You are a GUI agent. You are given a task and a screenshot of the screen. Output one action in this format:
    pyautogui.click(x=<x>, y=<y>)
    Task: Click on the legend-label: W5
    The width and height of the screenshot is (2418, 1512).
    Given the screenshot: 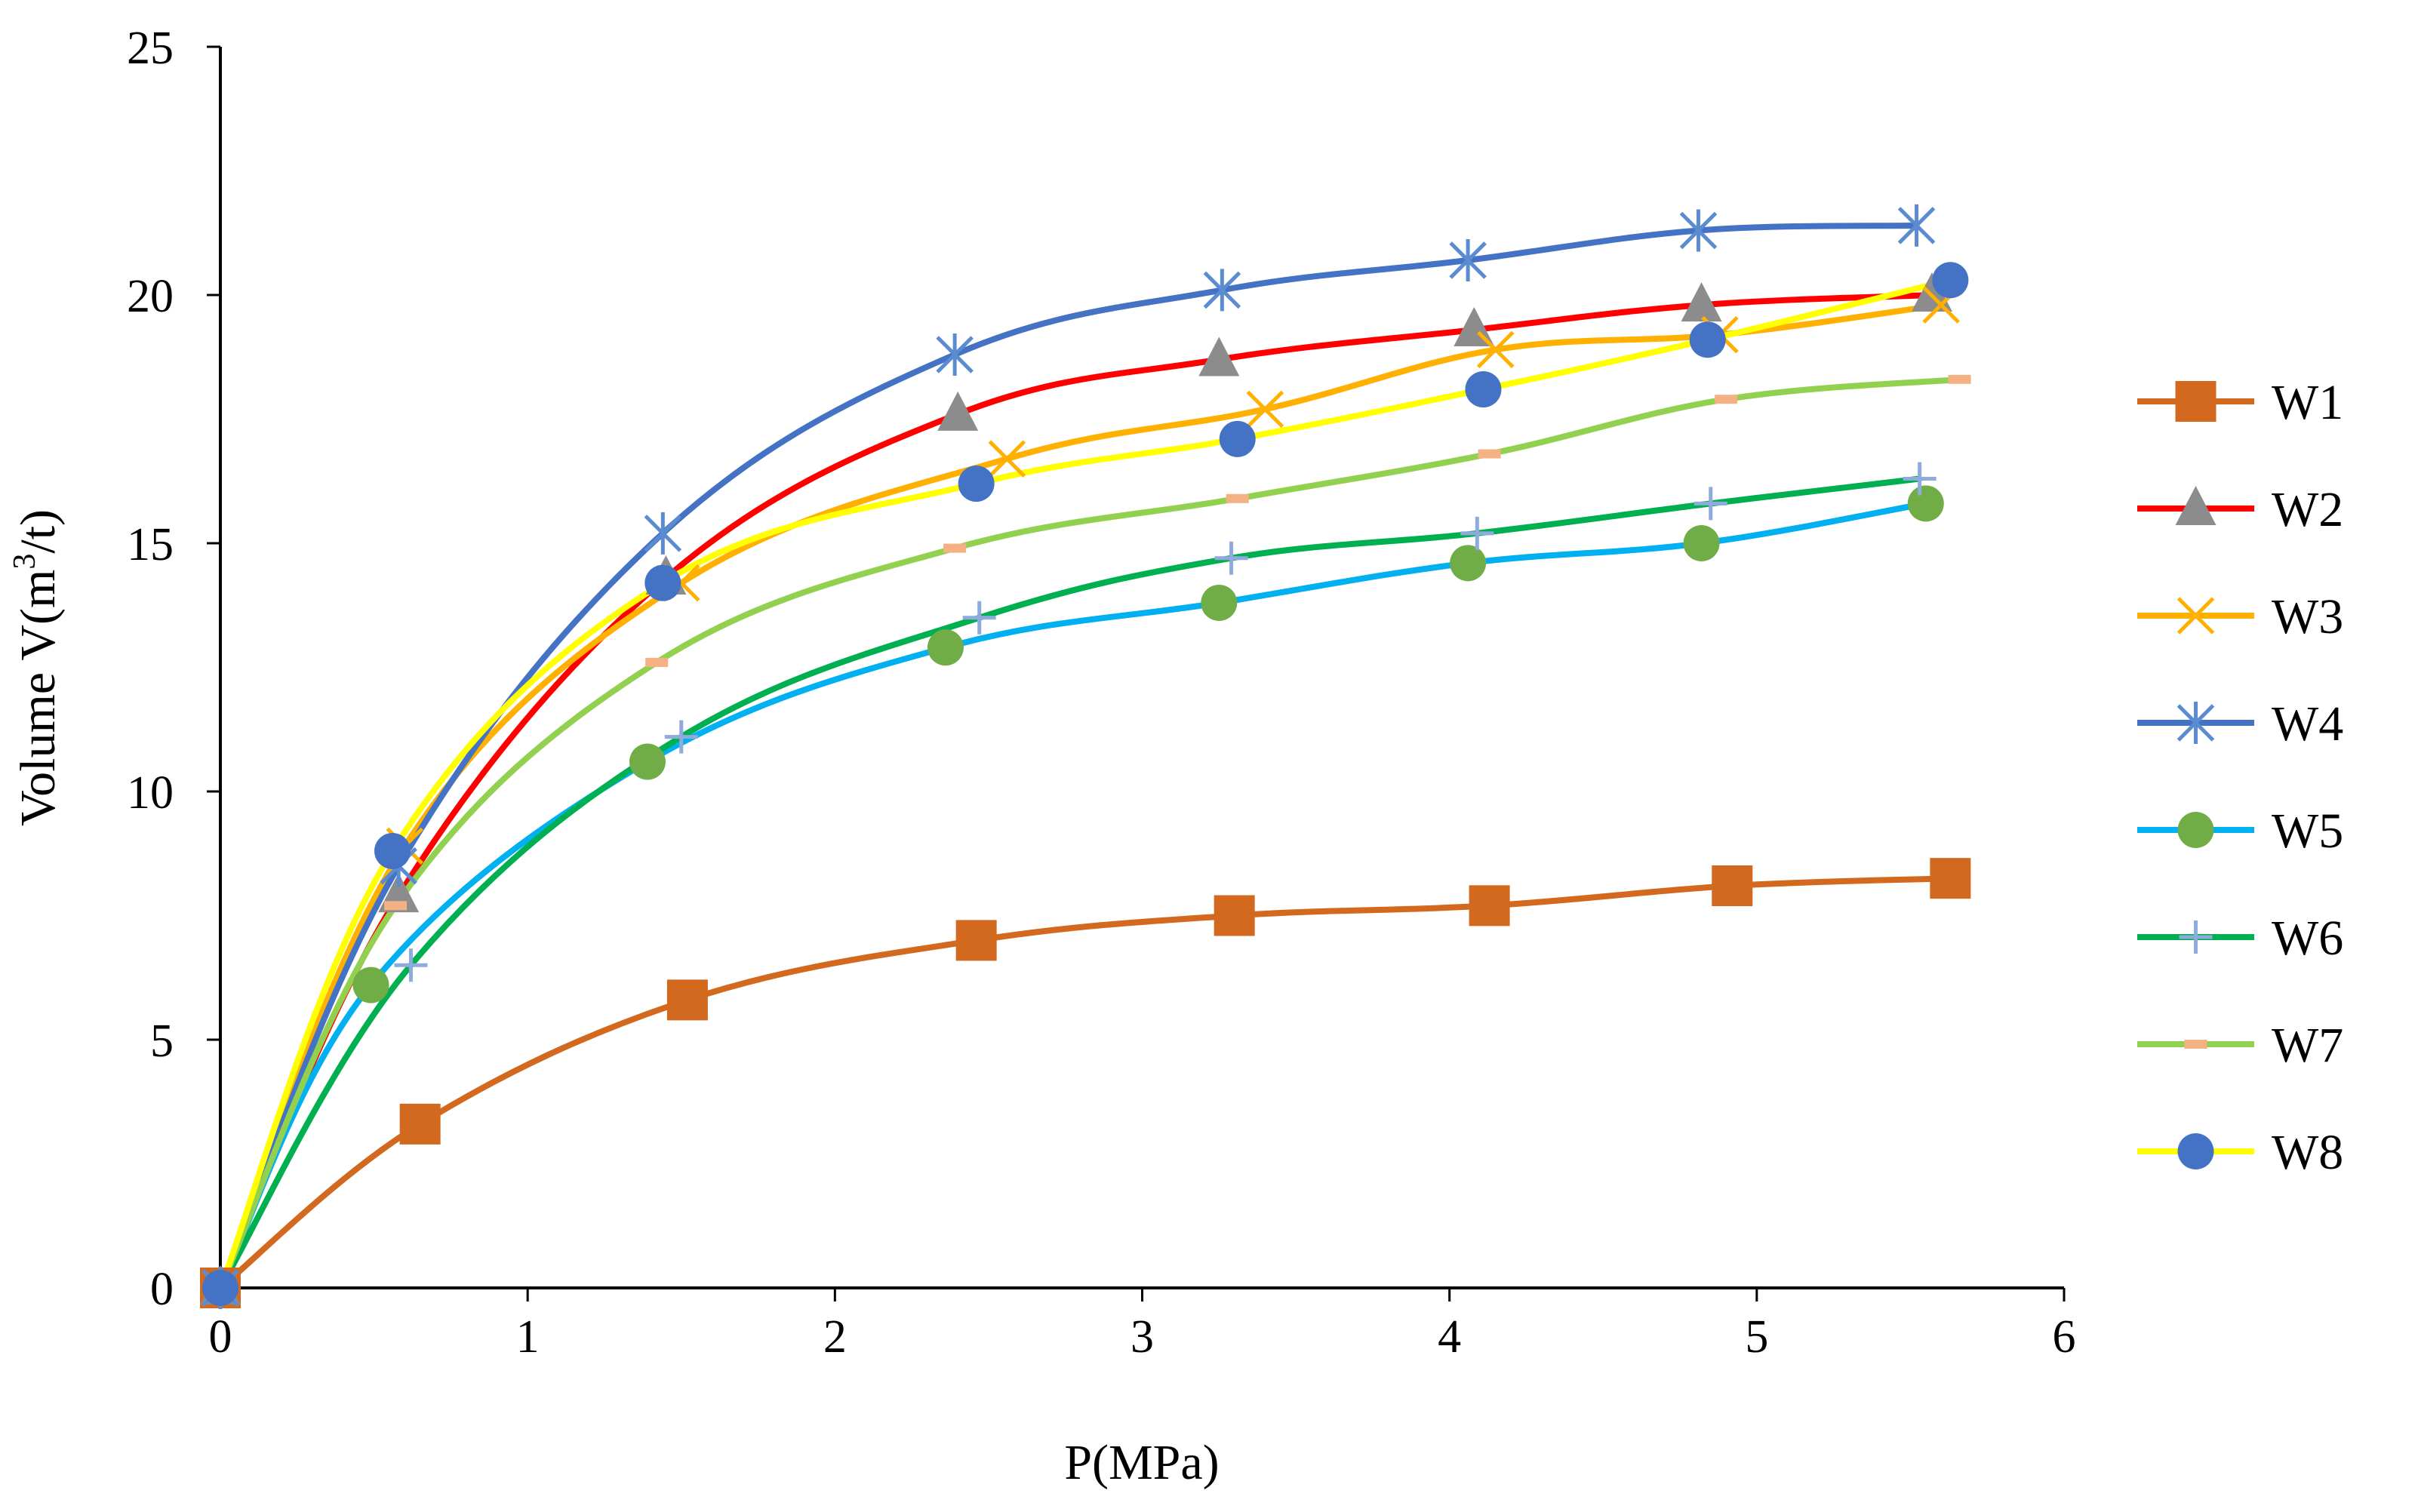 What is the action you would take?
    pyautogui.click(x=2307, y=831)
    